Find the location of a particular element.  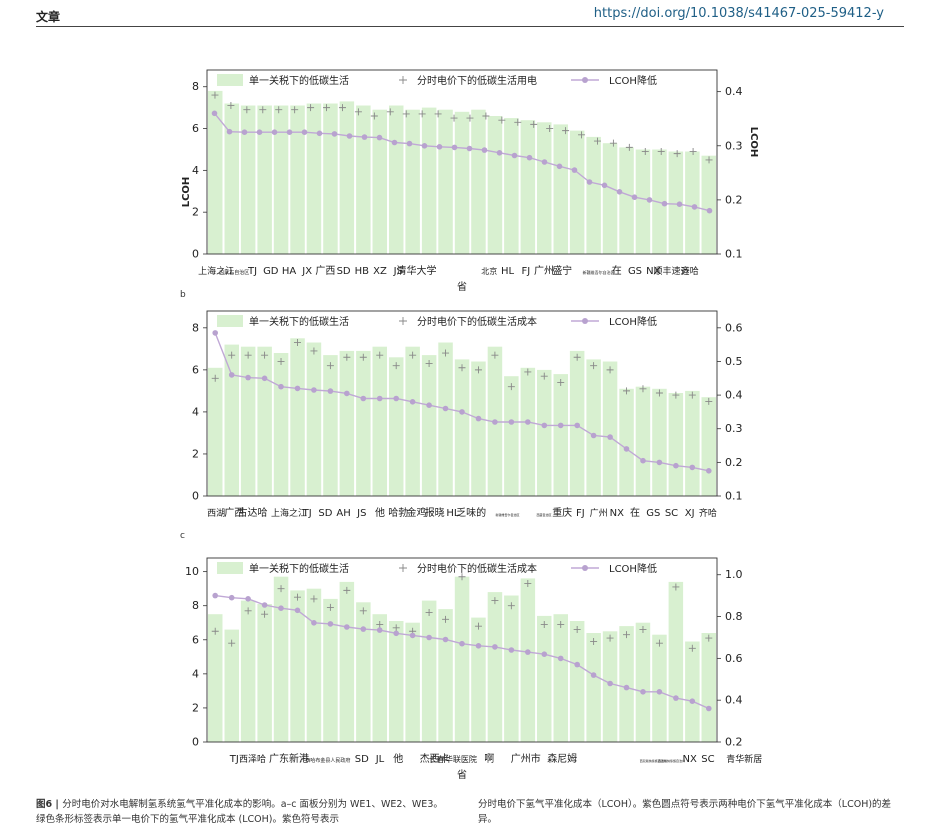

right-tick-label: 0.2 is located at coordinates (734, 462).